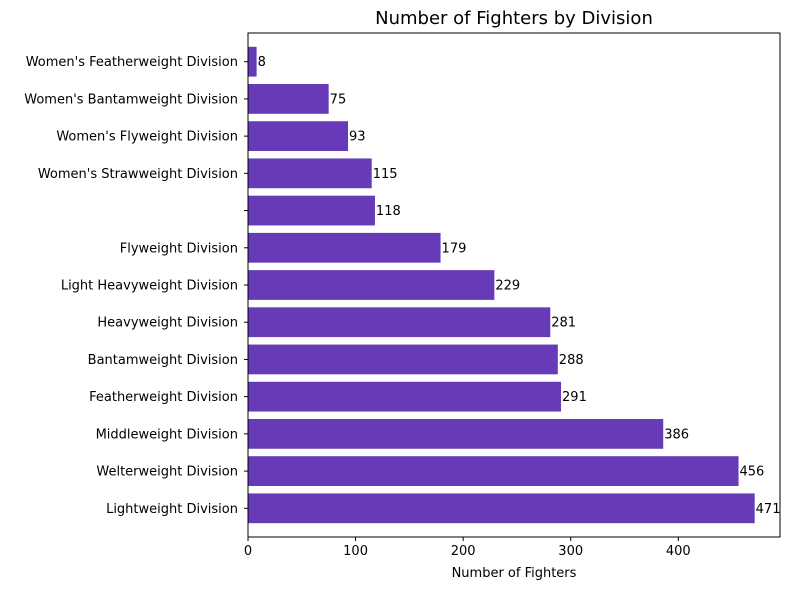 This screenshot has height=594, width=792. What do you see at coordinates (248, 551) in the screenshot?
I see `x-tick-label: 0` at bounding box center [248, 551].